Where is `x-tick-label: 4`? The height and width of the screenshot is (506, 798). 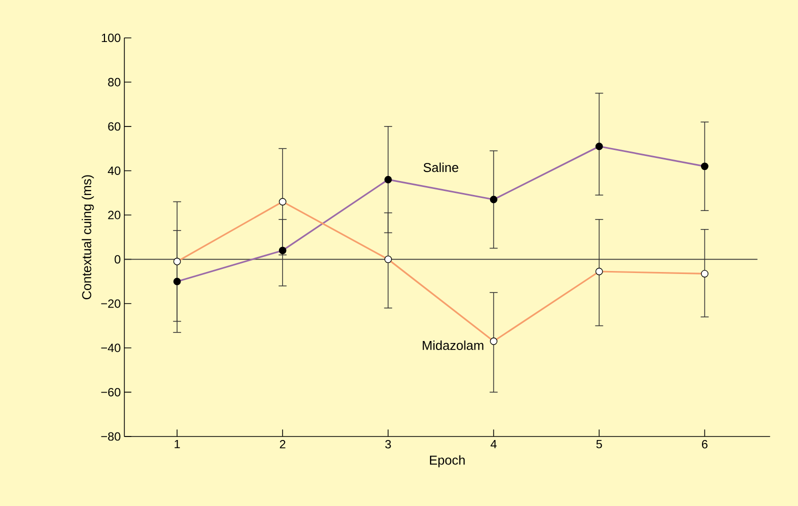 x-tick-label: 4 is located at coordinates (493, 444).